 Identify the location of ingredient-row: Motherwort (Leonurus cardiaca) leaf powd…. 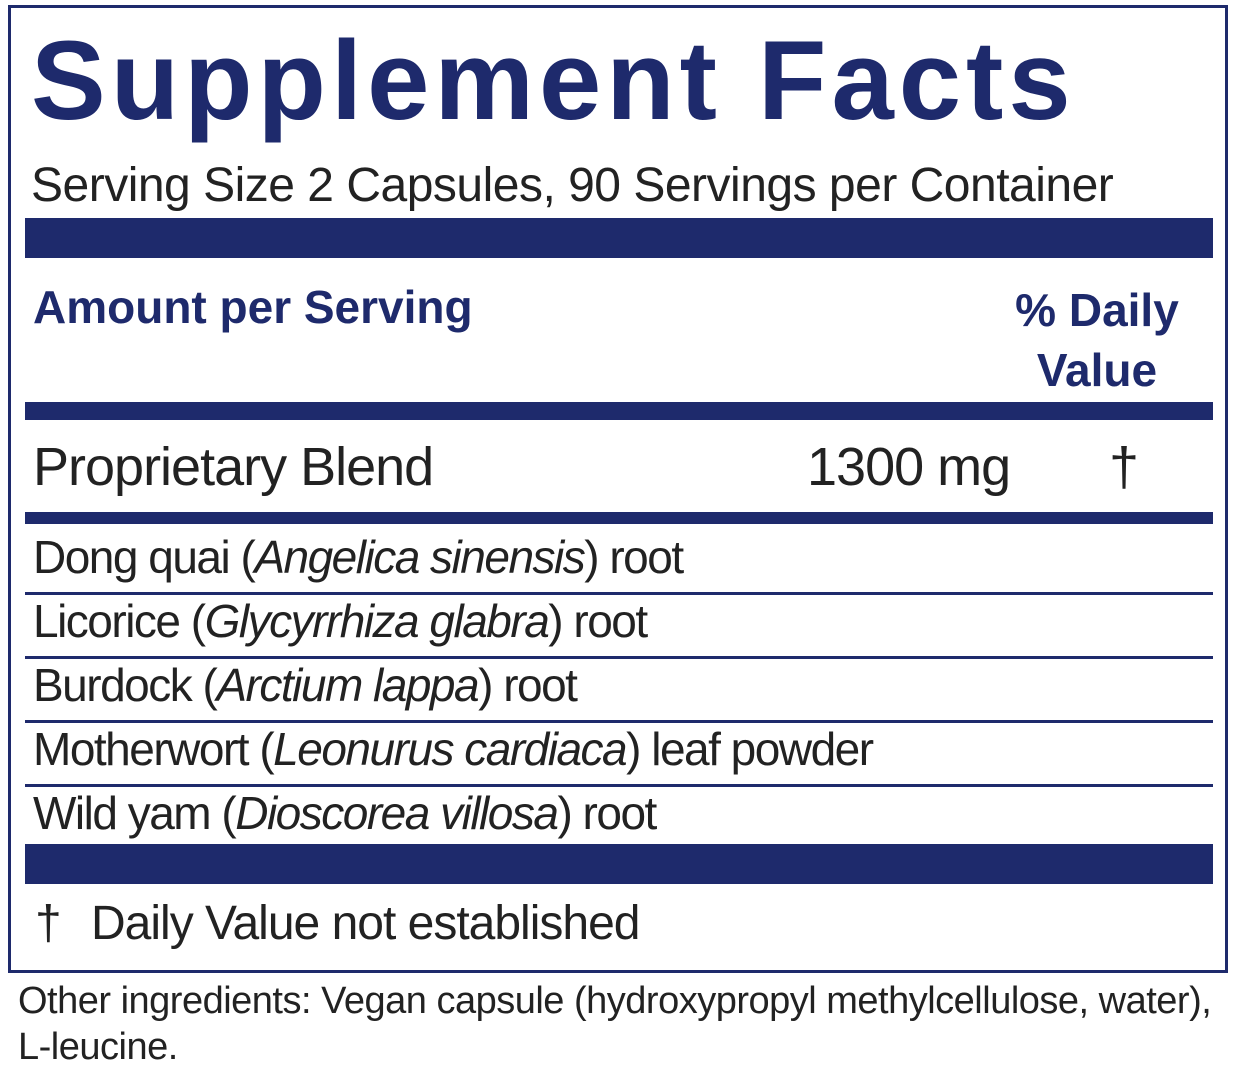
(453, 749).